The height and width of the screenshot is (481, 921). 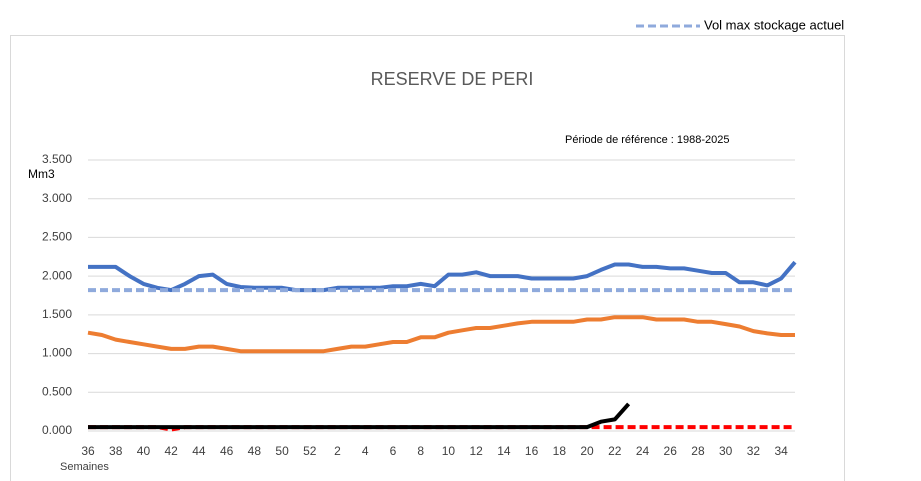 I want to click on x-tick-label: 4, so click(x=365, y=451).